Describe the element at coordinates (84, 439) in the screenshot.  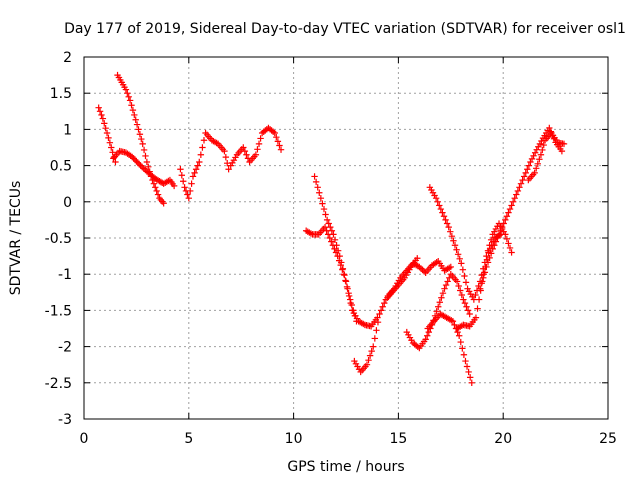
I see `x-tick-label: 0` at that location.